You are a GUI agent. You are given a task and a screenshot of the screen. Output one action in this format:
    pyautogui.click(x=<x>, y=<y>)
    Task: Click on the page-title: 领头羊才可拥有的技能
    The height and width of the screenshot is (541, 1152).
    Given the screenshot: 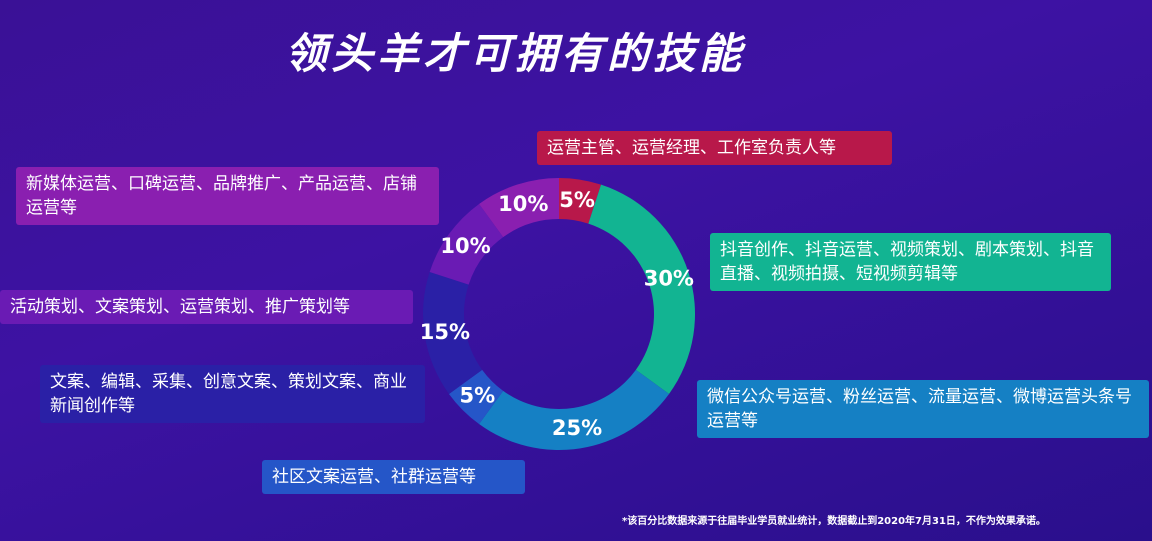 What is the action you would take?
    pyautogui.click(x=515, y=53)
    